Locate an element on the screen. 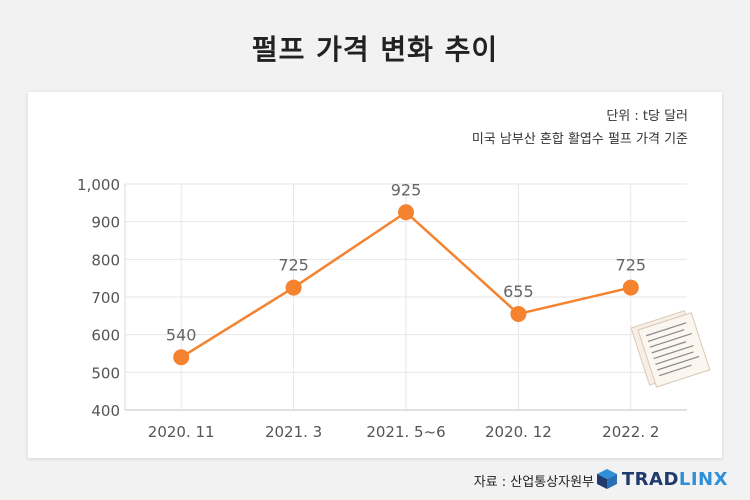 The width and height of the screenshot is (750, 500). tradlinx-logo: TRAD LINX is located at coordinates (662, 479).